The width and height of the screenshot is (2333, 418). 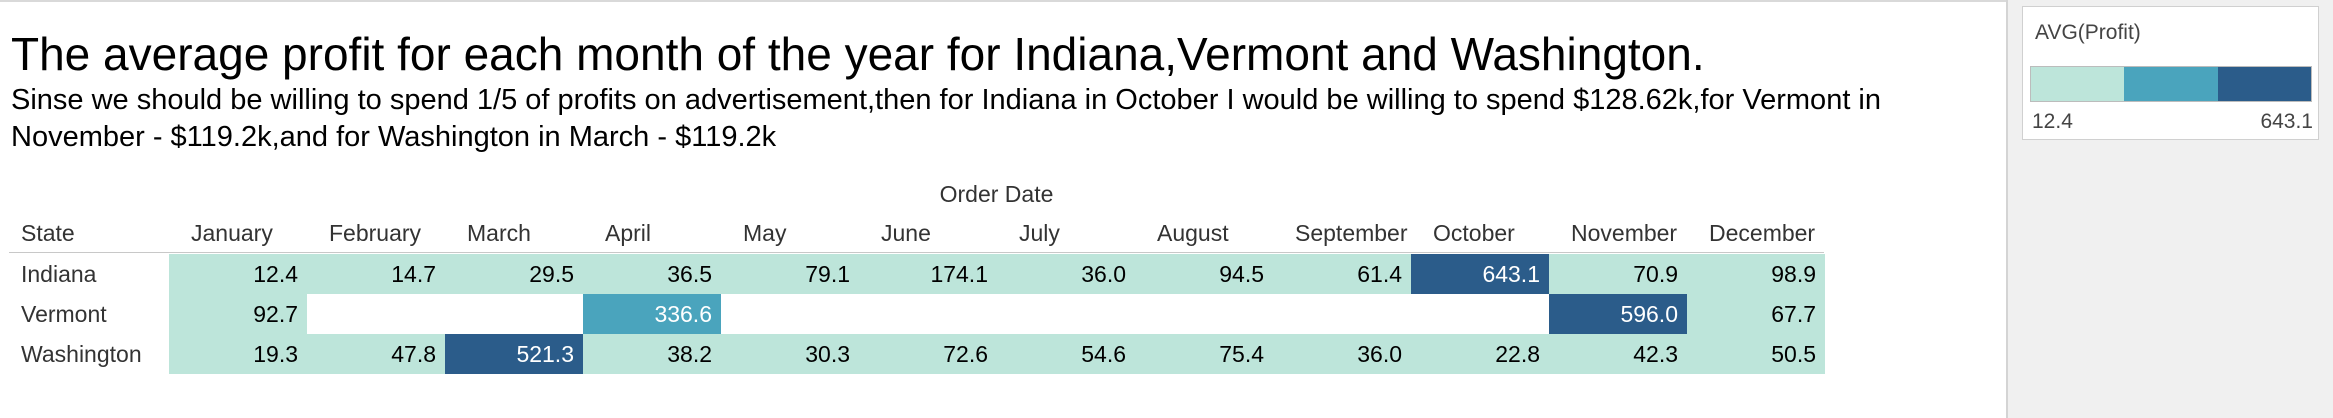 What do you see at coordinates (790, 354) in the screenshot?
I see `heatmap-cell-washington-may: 30.3` at bounding box center [790, 354].